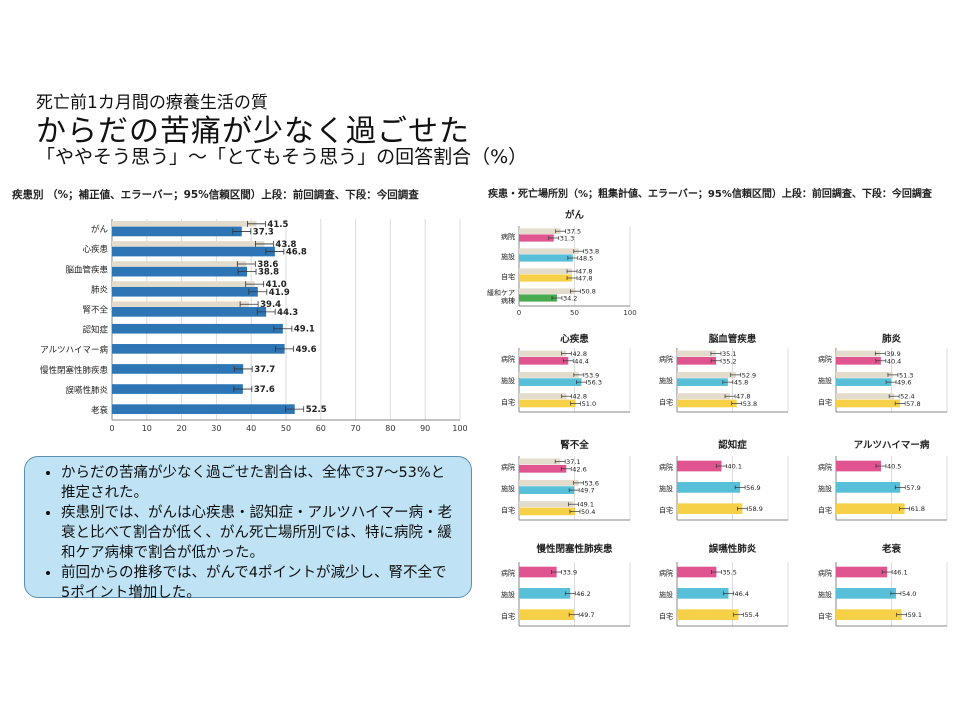  Describe the element at coordinates (270, 305) in the screenshot. I see `data-label: 39.4` at that location.